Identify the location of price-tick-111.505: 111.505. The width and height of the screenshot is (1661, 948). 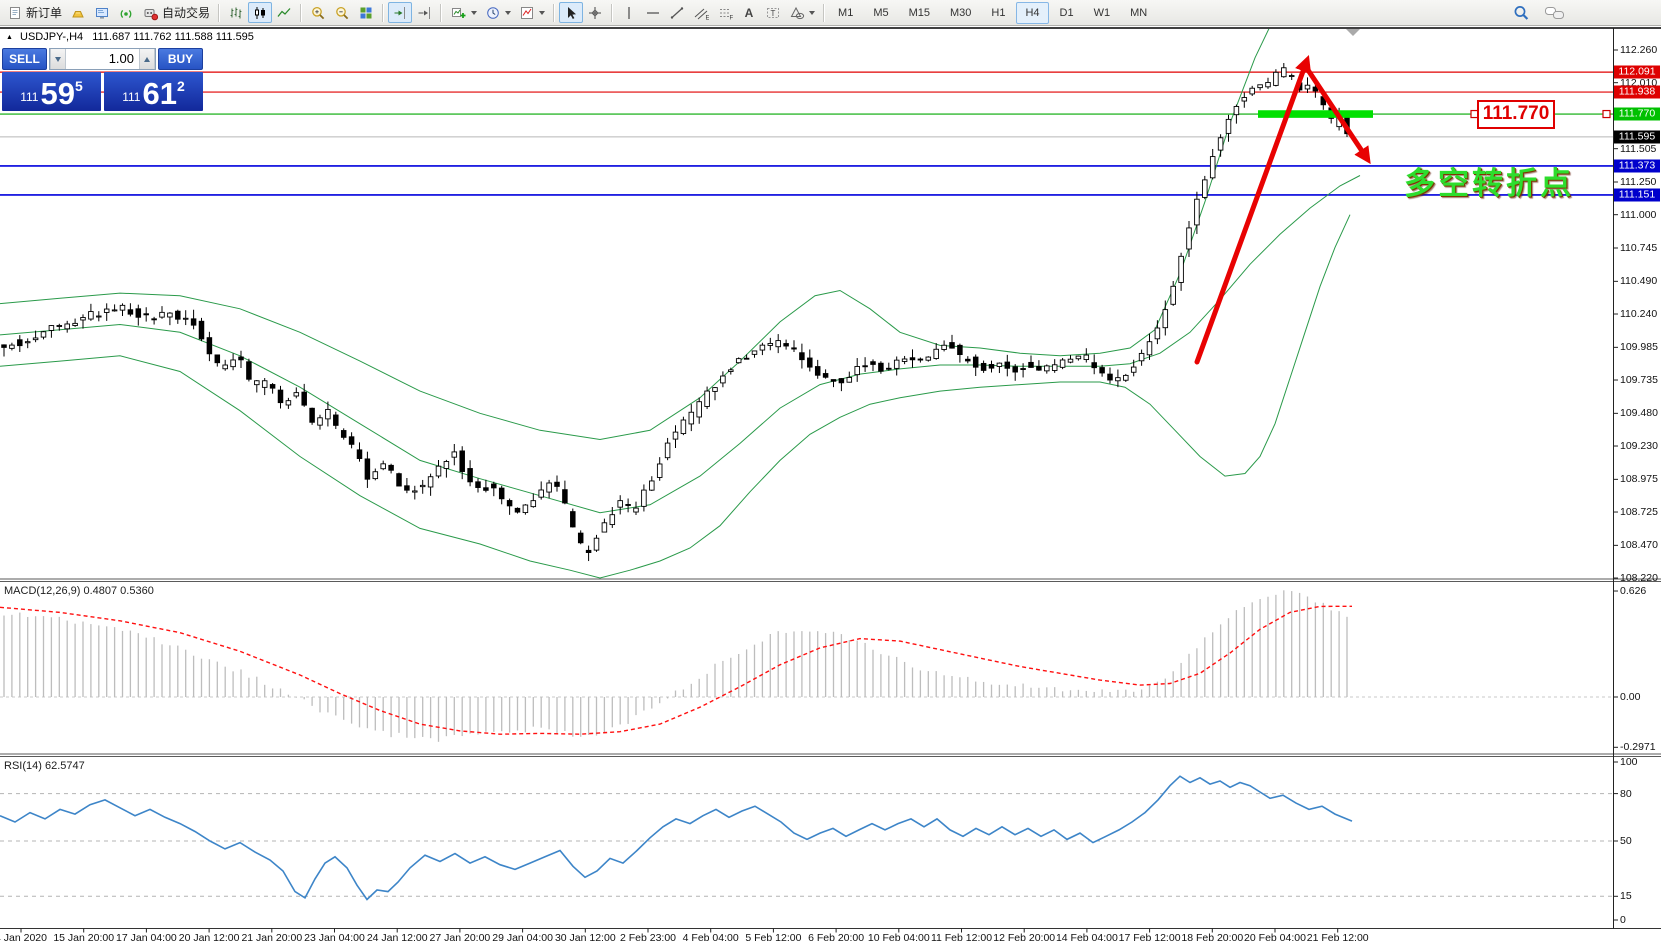
(1638, 148).